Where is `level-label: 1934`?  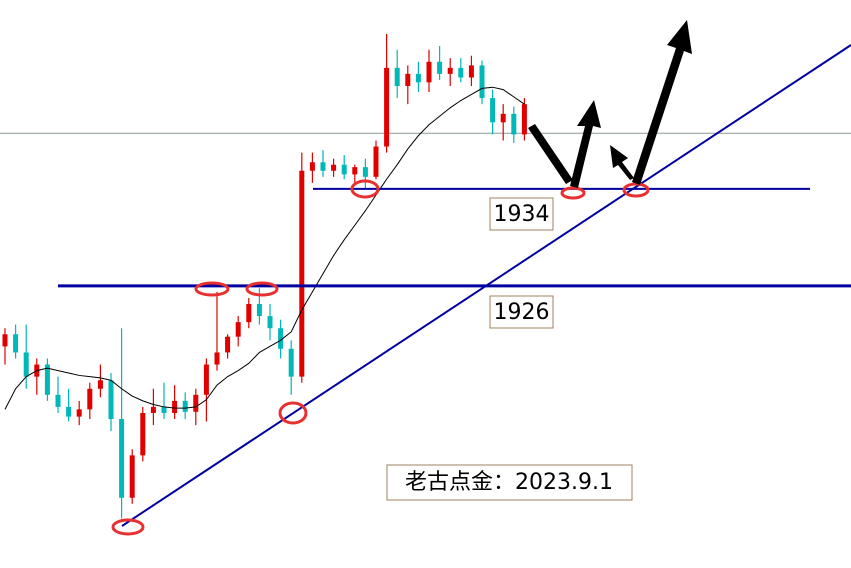
level-label: 1934 is located at coordinates (522, 214).